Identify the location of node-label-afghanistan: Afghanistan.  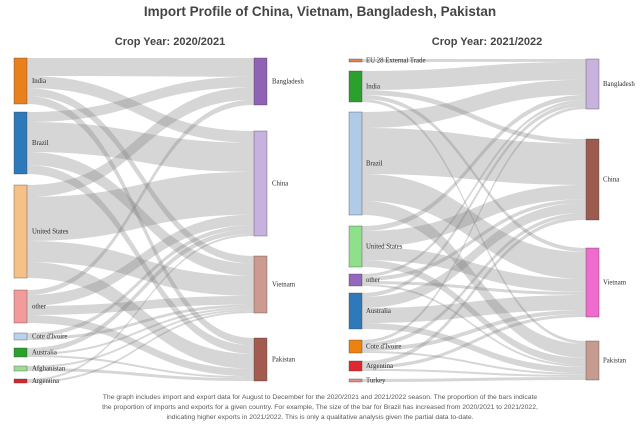
(49, 369).